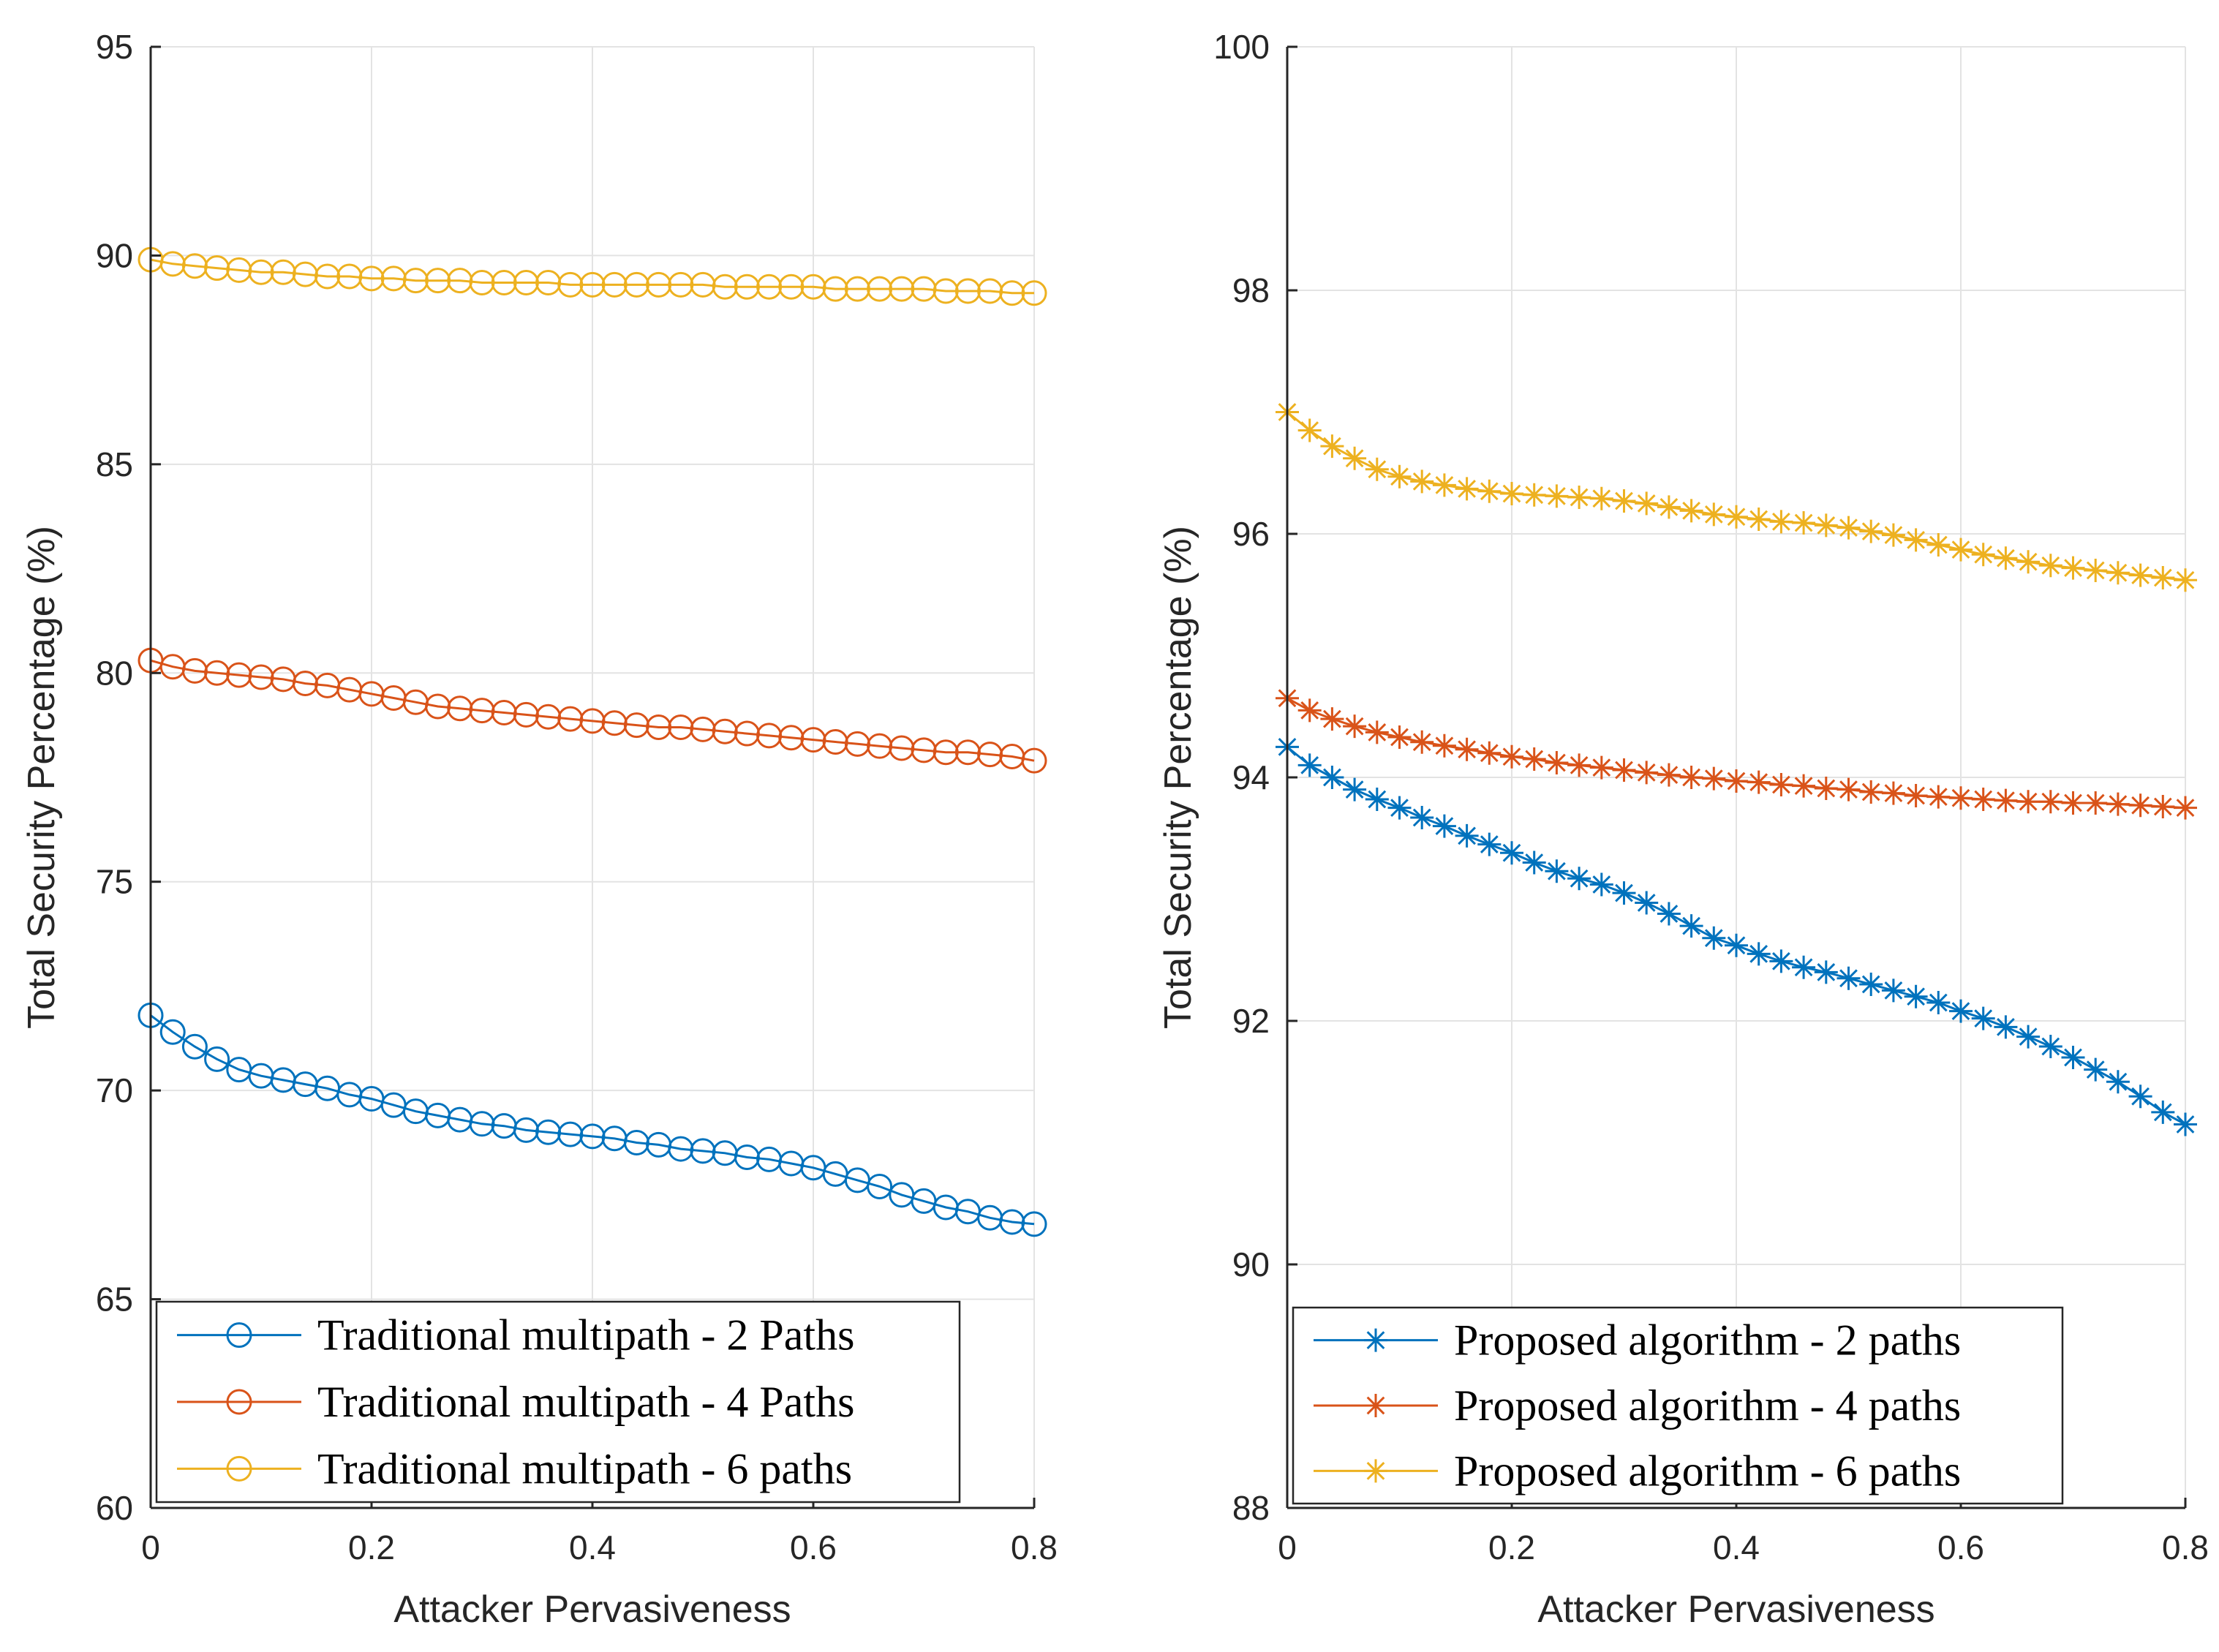  I want to click on legend-label-3: Traditional multipath - 6 paths, so click(584, 1469).